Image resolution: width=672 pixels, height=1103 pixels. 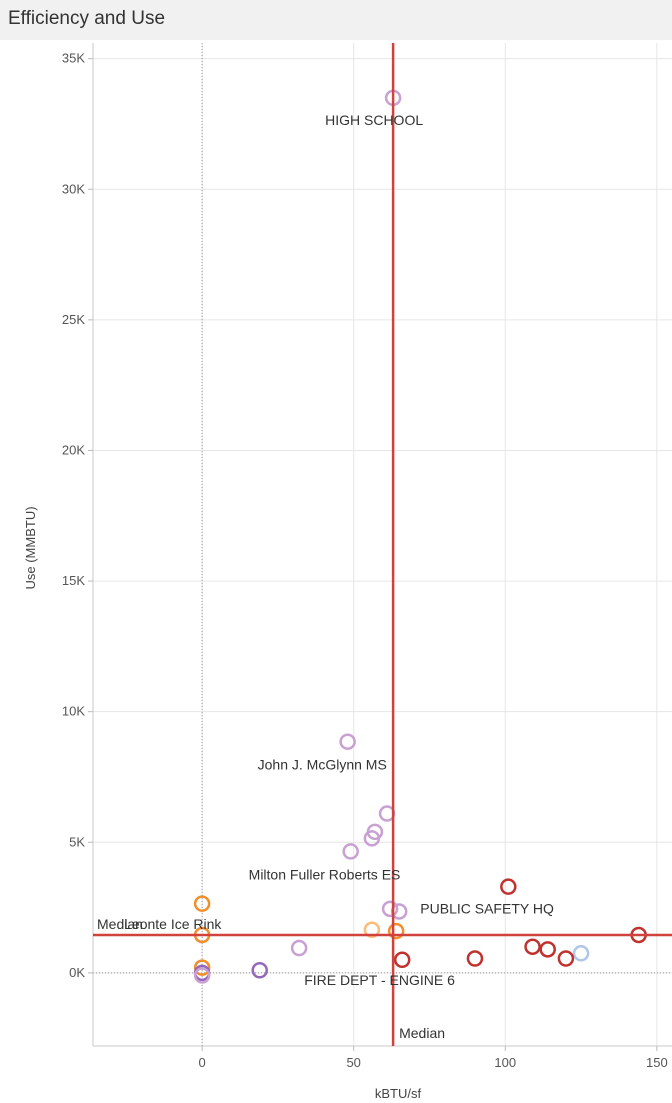 What do you see at coordinates (73, 711) in the screenshot?
I see `y-tick-label: 10K` at bounding box center [73, 711].